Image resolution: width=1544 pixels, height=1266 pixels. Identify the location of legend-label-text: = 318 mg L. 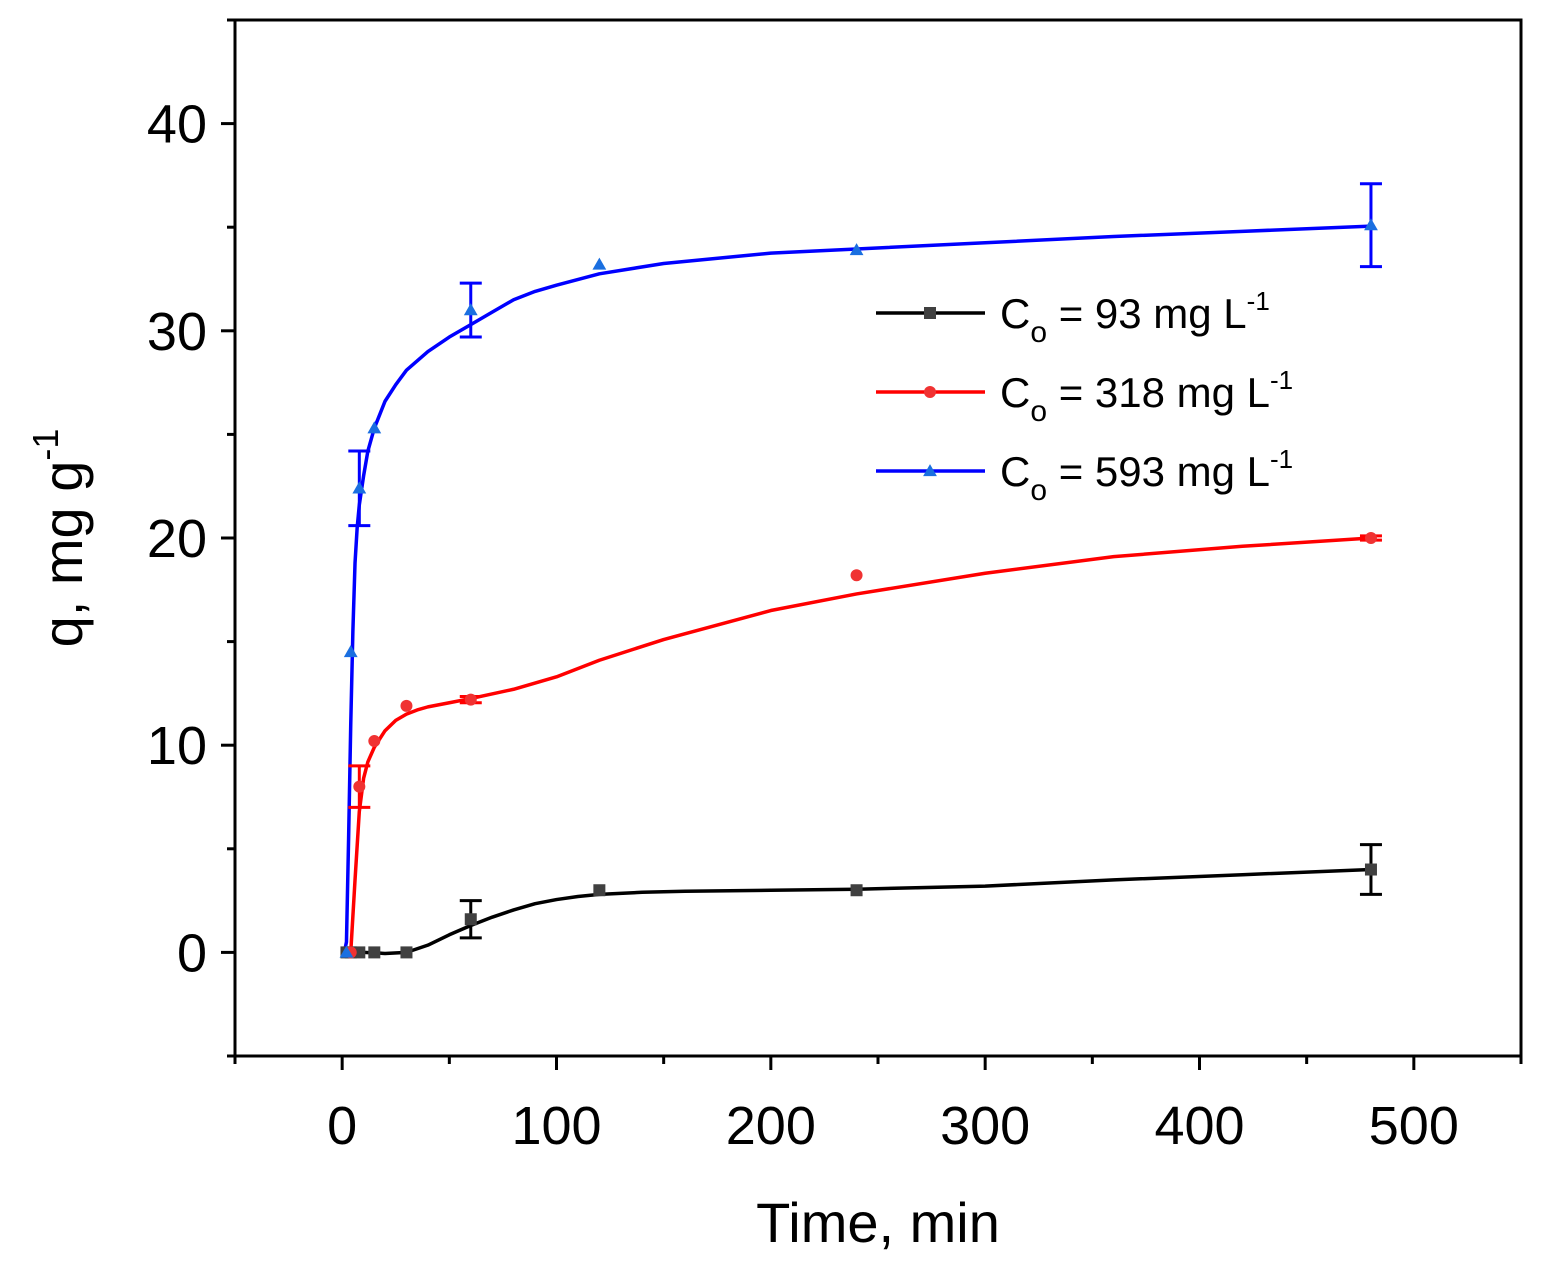
(1158, 392).